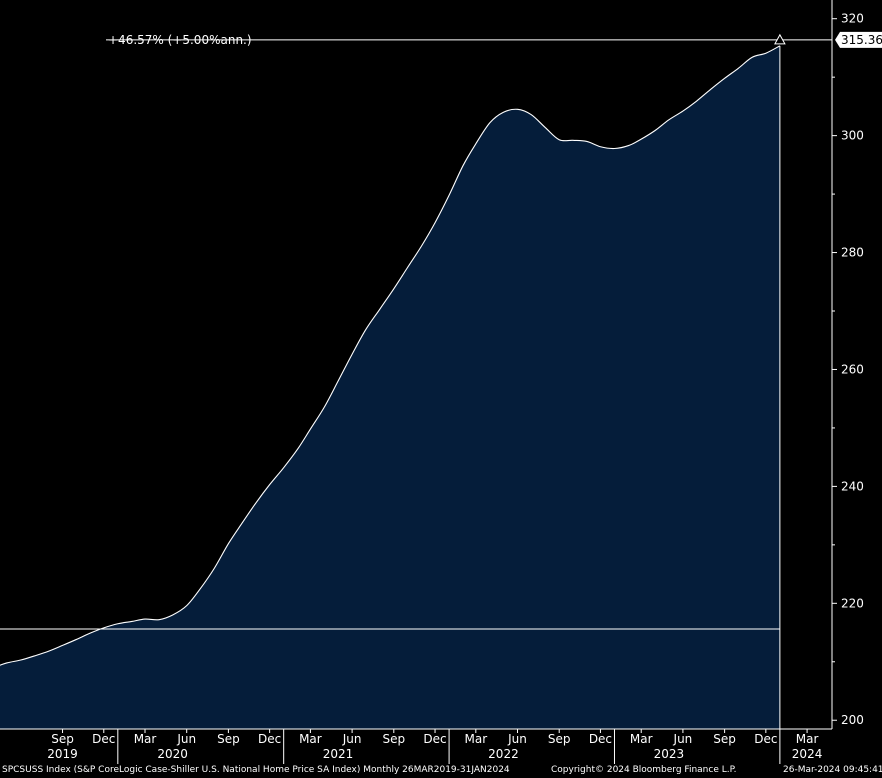 This screenshot has height=778, width=882. What do you see at coordinates (669, 754) in the screenshot?
I see `year-label: 2023` at bounding box center [669, 754].